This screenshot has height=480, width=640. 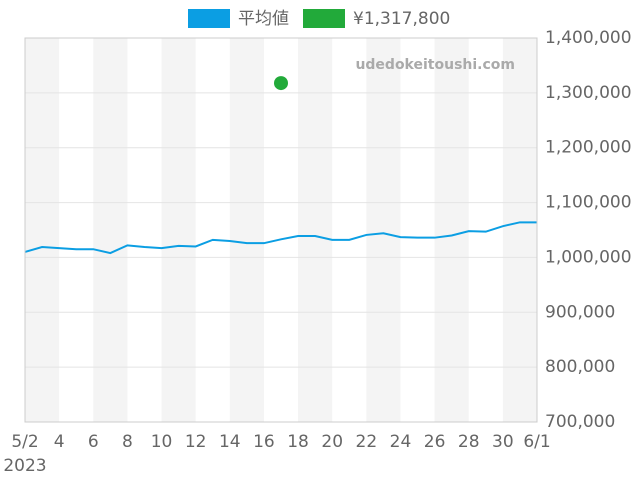 I want to click on y-tick-label: 700,000, so click(x=580, y=422).